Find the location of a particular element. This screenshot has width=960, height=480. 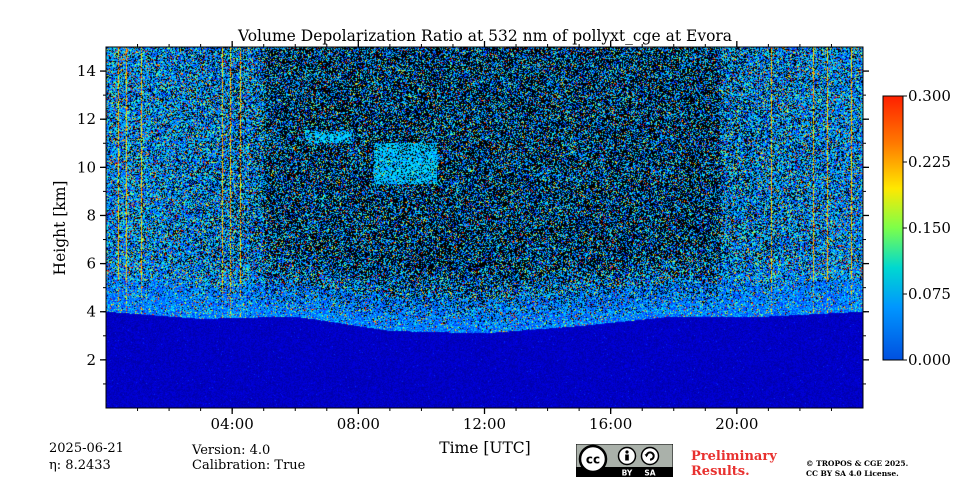

y-tick-label: 8 is located at coordinates (91, 215).